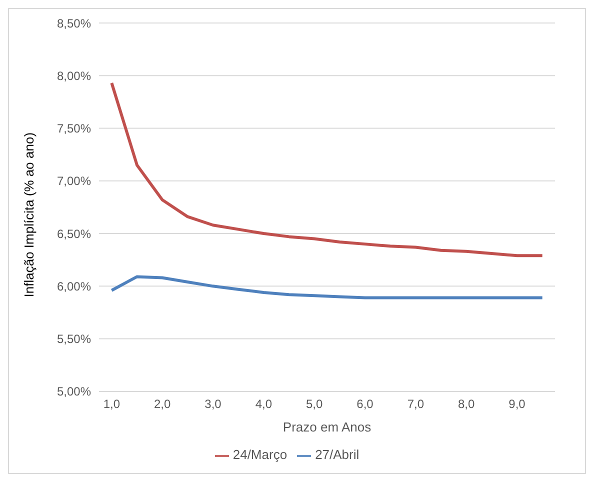  What do you see at coordinates (74, 23) in the screenshot?
I see `y-tick-label: 8,50%` at bounding box center [74, 23].